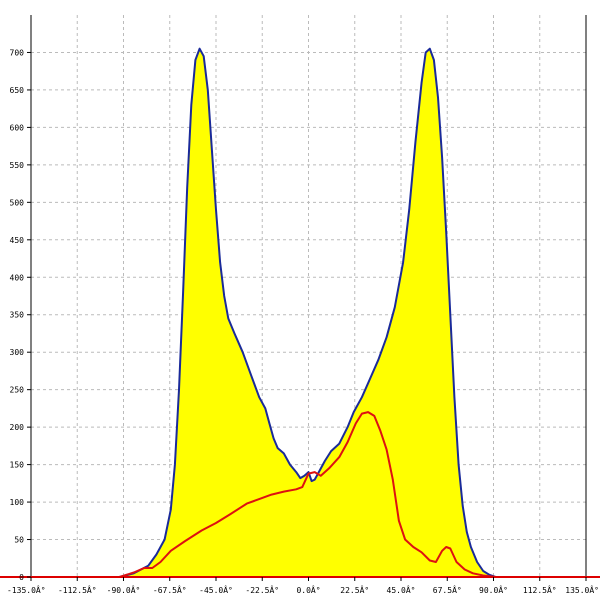 The width and height of the screenshot is (600, 600). What do you see at coordinates (354, 589) in the screenshot?
I see `x-tick-label: 22.5Â°` at bounding box center [354, 589].